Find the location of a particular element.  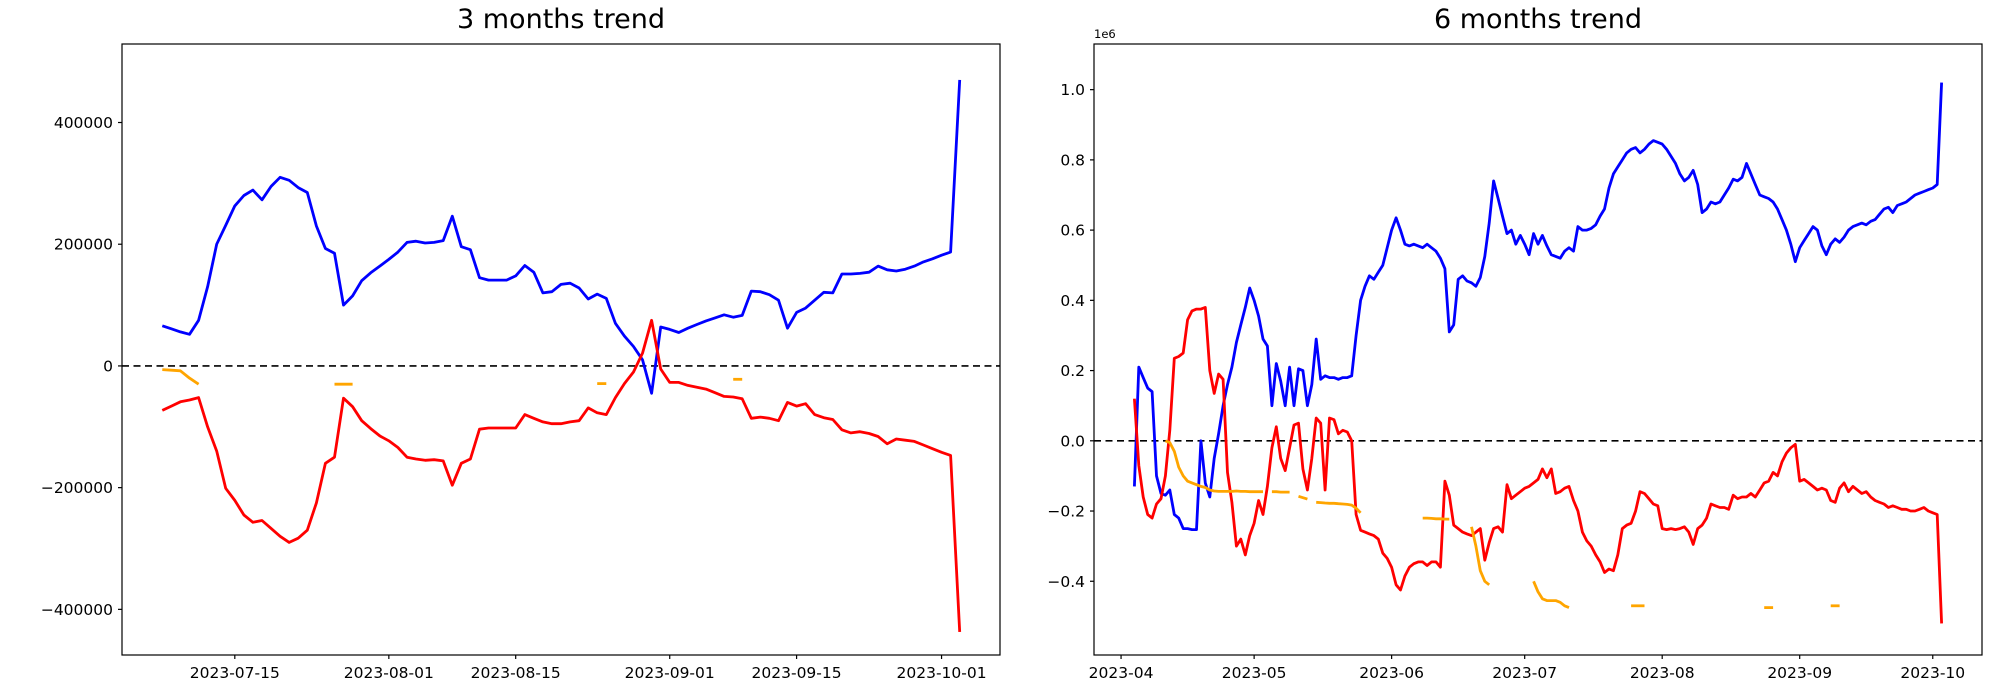

svg-text: 2023-08 is located at coordinates (1662, 673).